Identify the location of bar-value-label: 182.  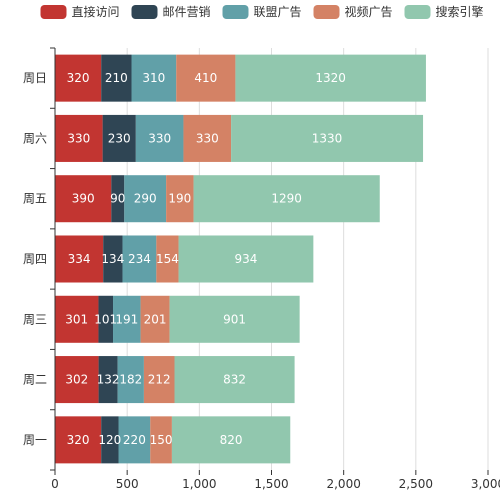
(130, 380).